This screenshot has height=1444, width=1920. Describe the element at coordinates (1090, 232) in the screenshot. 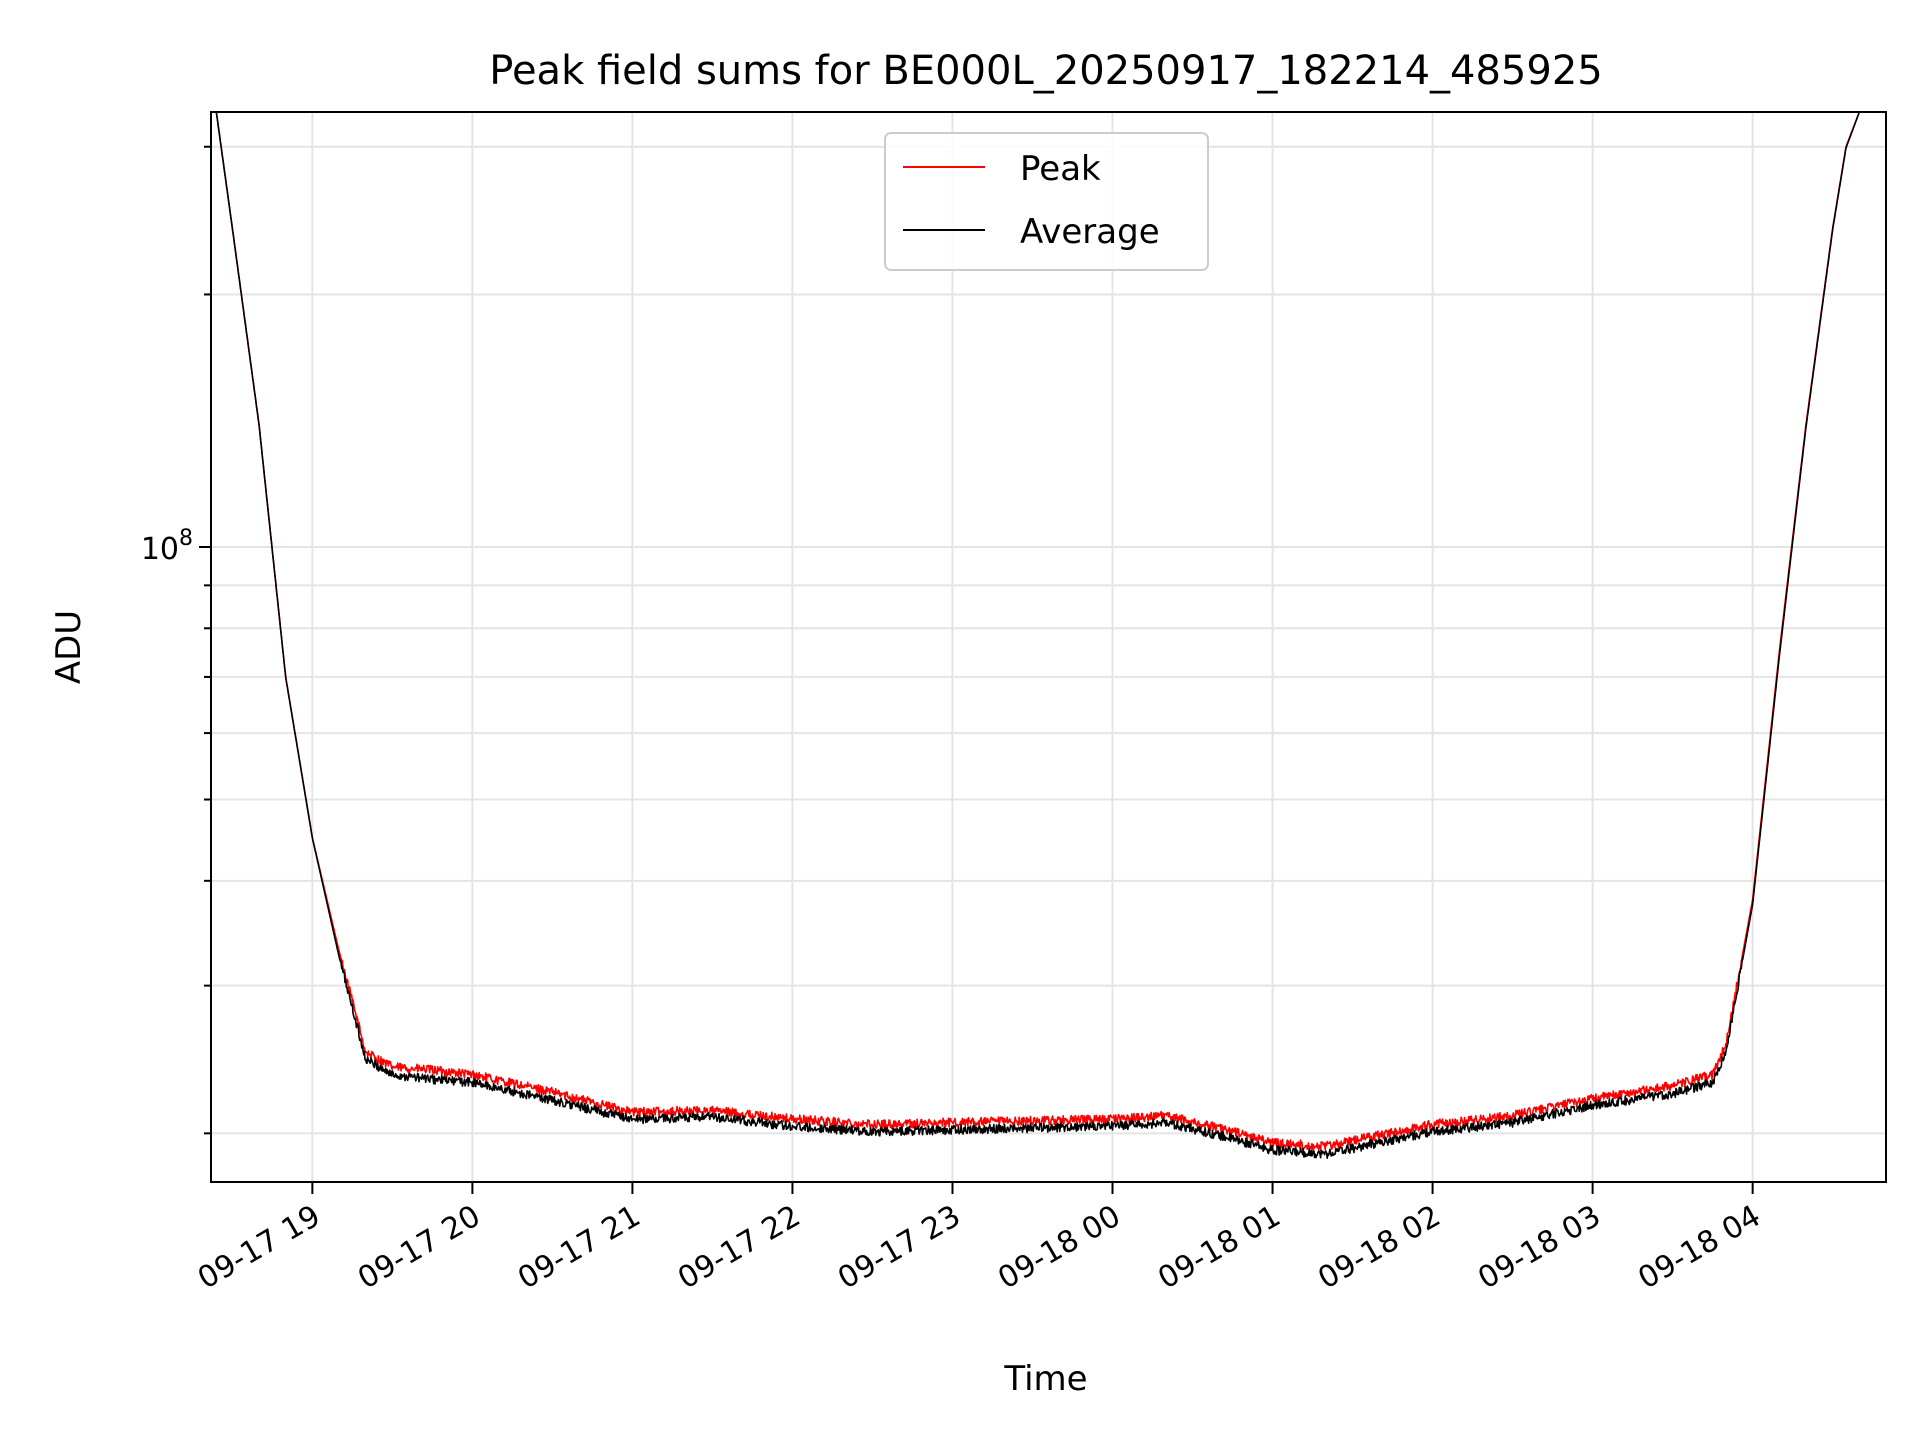

I see `legend-label-average: Average` at that location.